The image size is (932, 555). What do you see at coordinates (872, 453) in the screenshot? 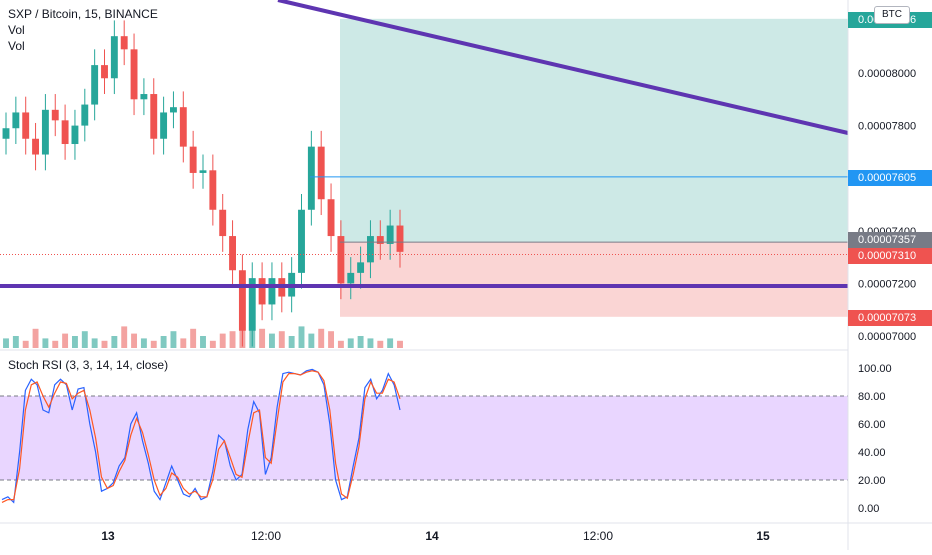
I see `oscillator-tick-label: 40.00` at bounding box center [872, 453].